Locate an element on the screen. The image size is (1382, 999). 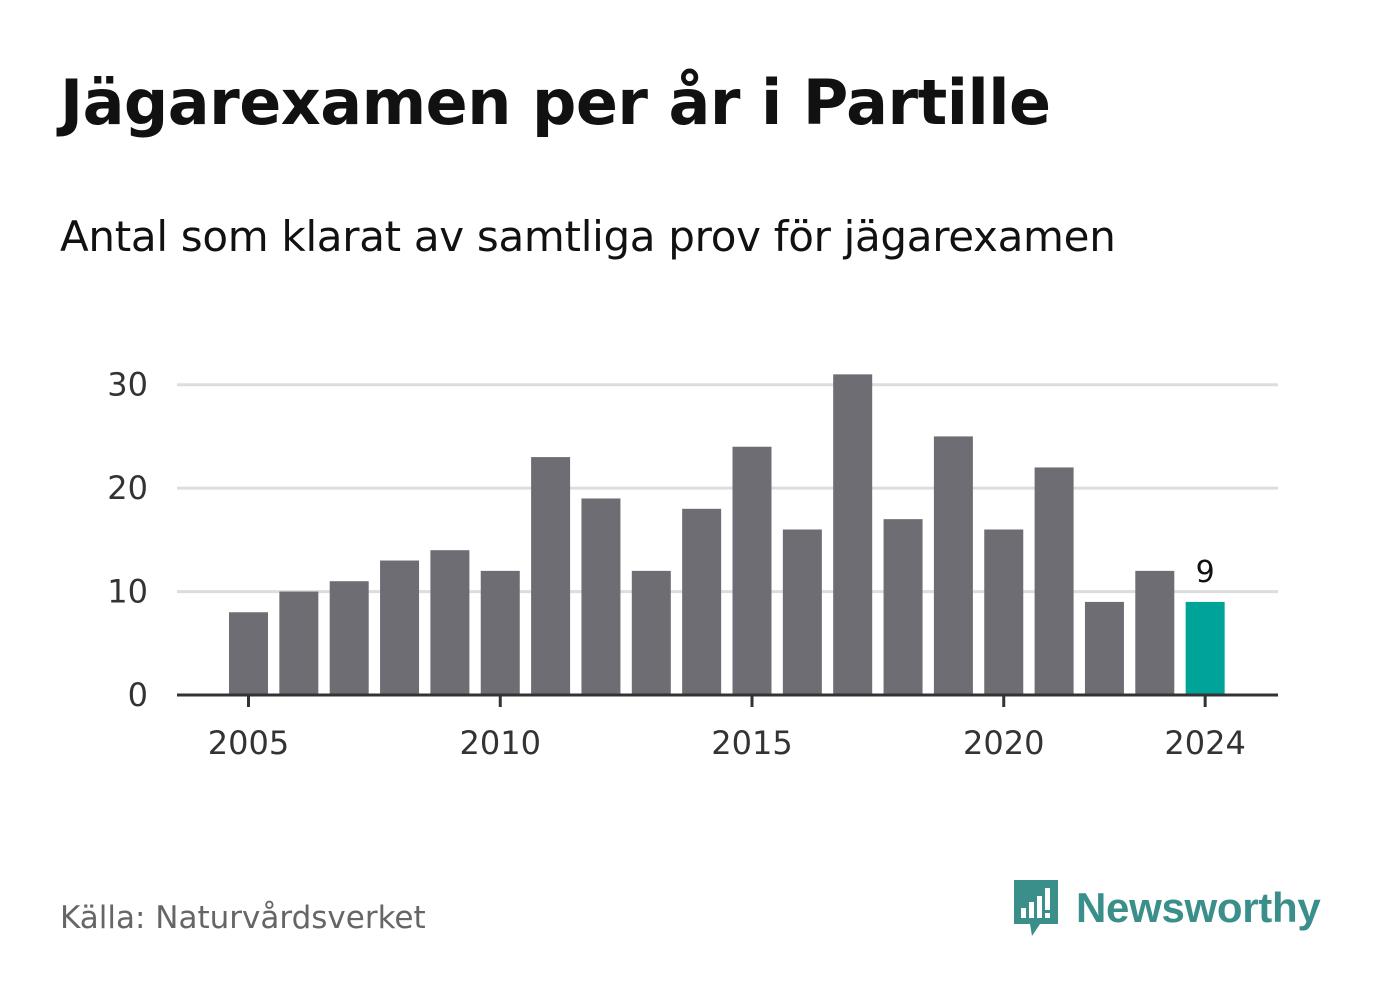
y-tick-label: 0 is located at coordinates (138, 695).